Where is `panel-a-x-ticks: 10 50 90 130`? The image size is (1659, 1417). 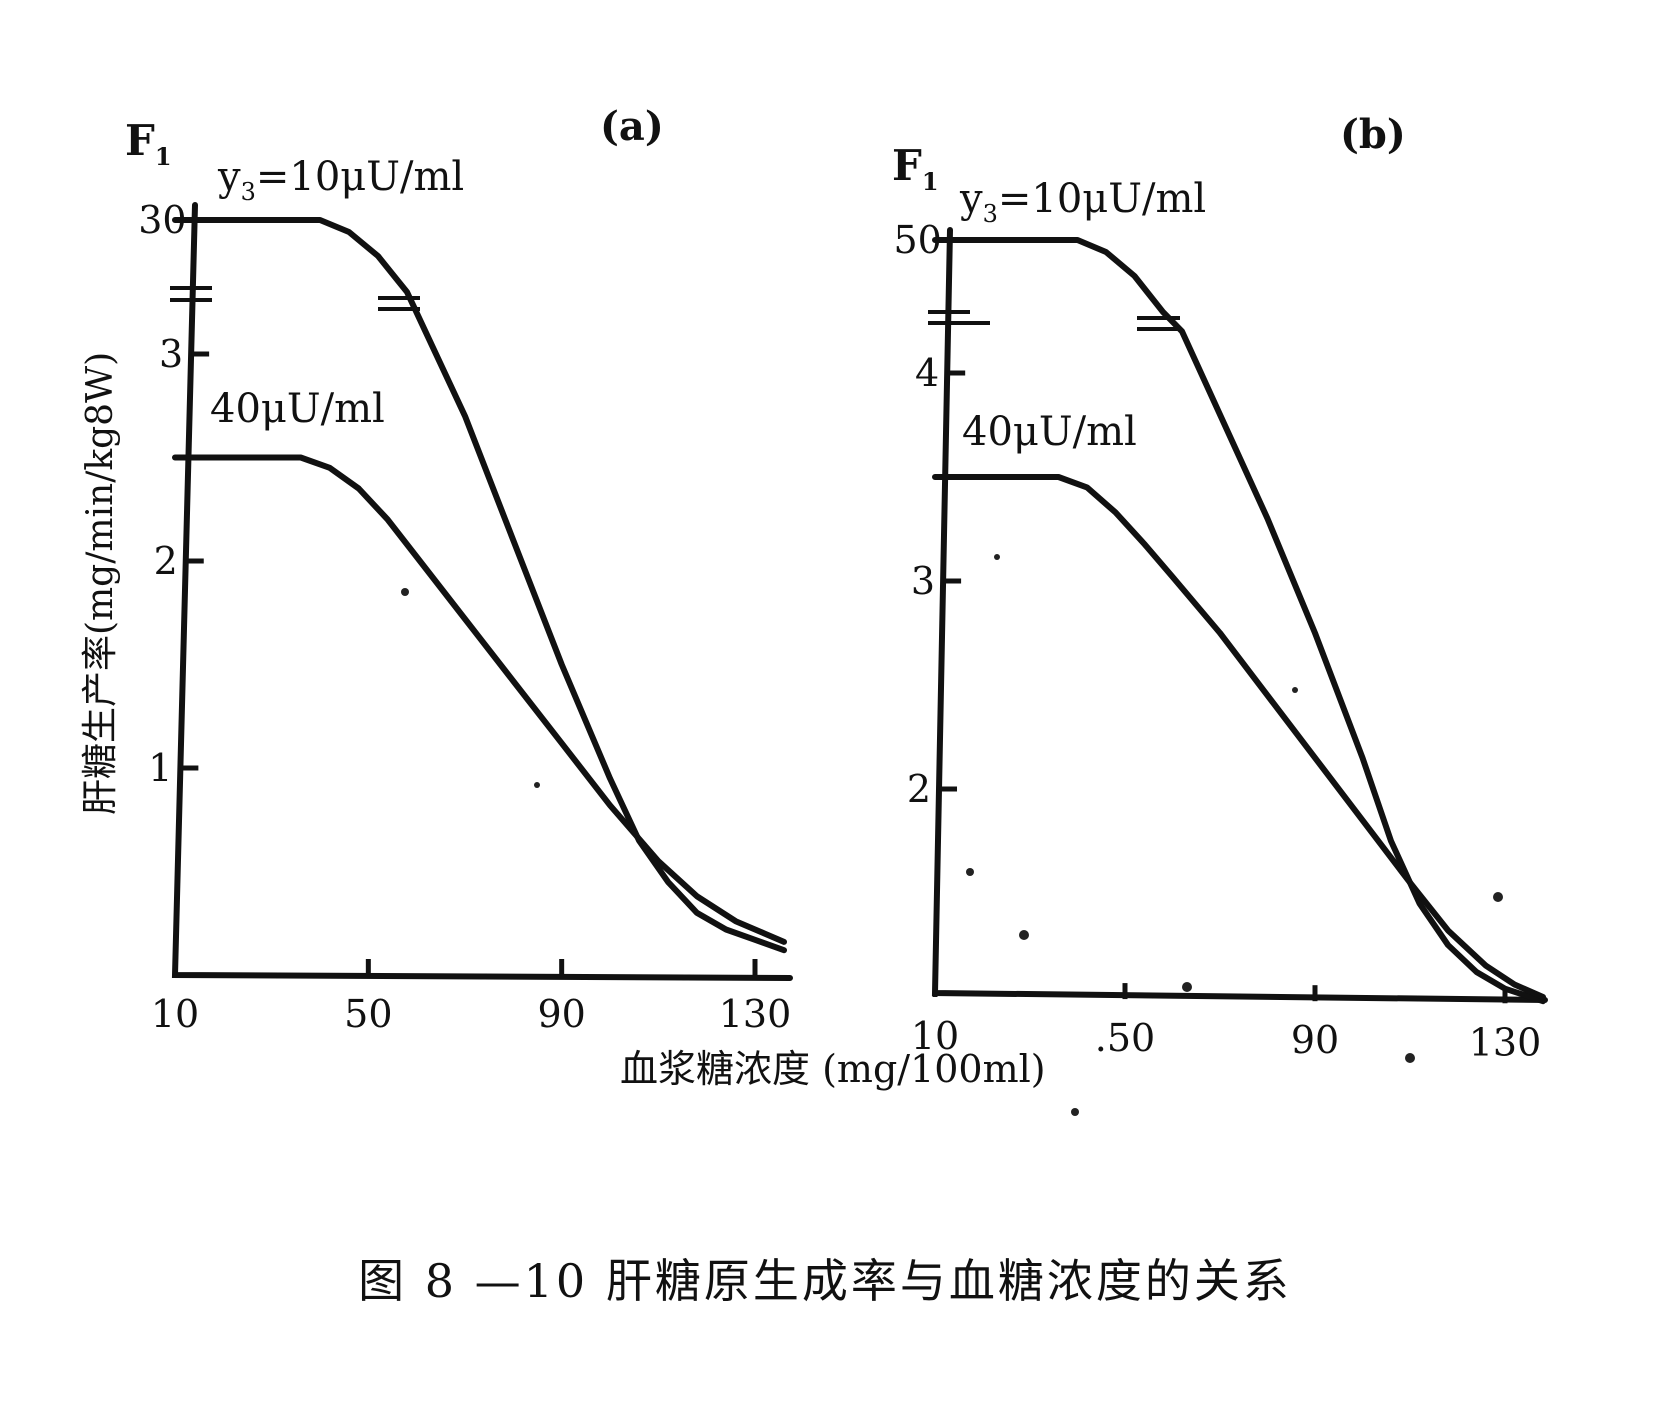
panel-a-x-ticks: 10 50 90 130 is located at coordinates (471, 997).